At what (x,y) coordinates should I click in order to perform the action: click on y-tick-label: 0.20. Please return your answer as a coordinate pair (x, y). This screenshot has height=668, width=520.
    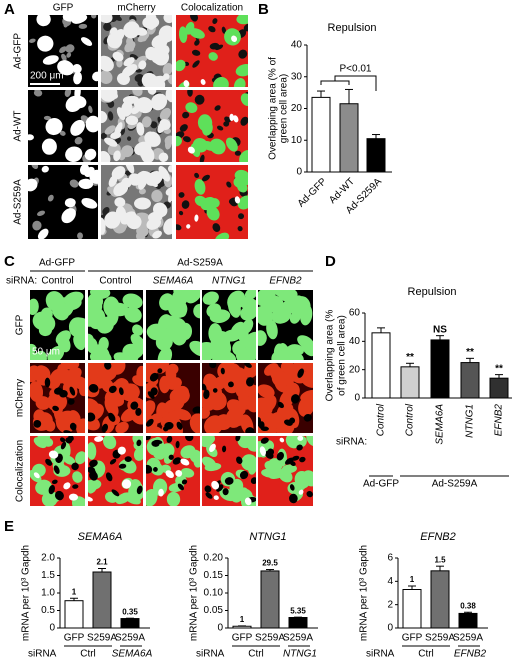
    Looking at the image, I should click on (214, 558).